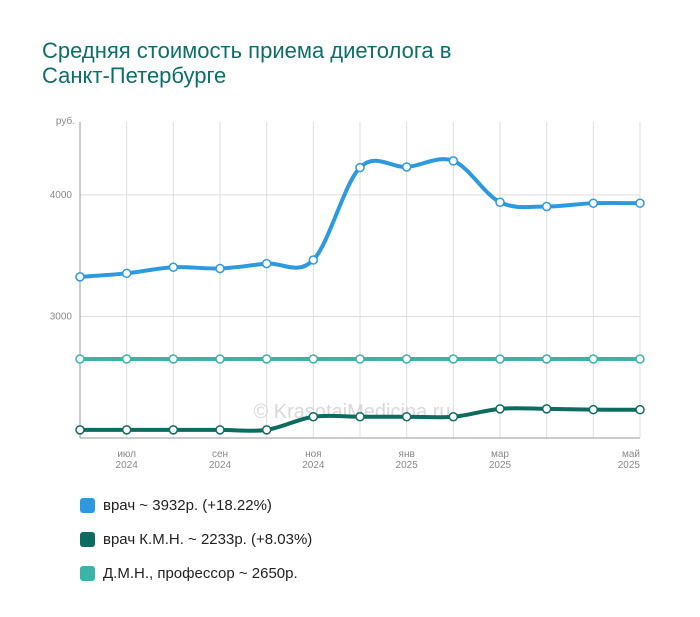 The width and height of the screenshot is (700, 617). What do you see at coordinates (134, 75) in the screenshot?
I see `chart-title-line-2: Санкт-Петербурге` at bounding box center [134, 75].